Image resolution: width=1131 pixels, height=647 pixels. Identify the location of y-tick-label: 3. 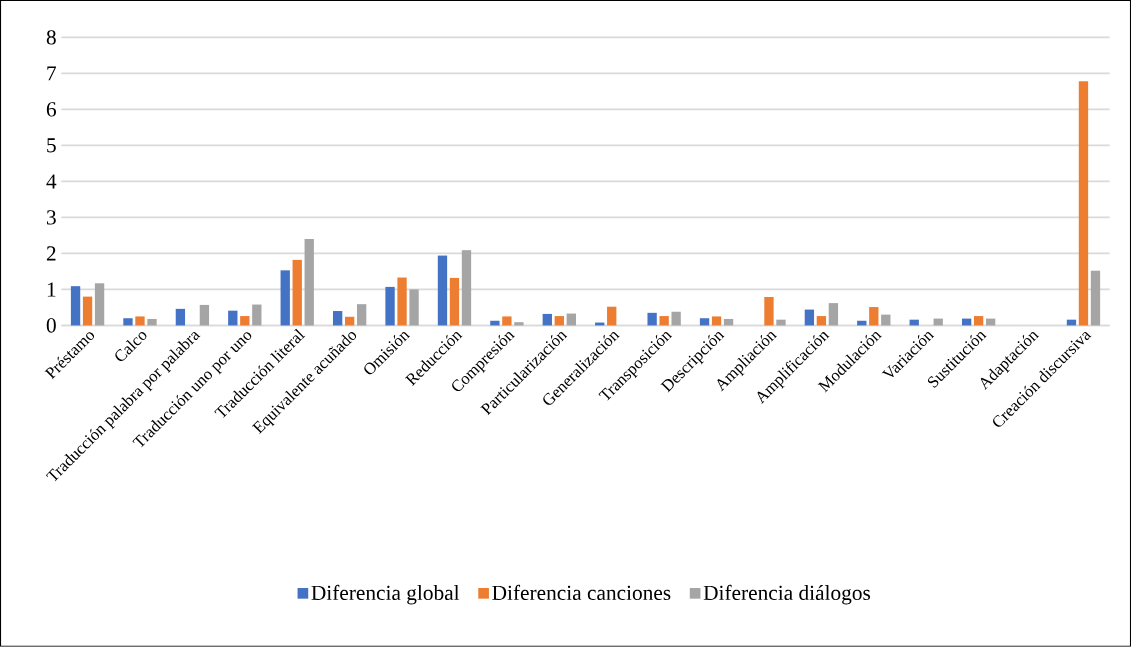
(51, 217).